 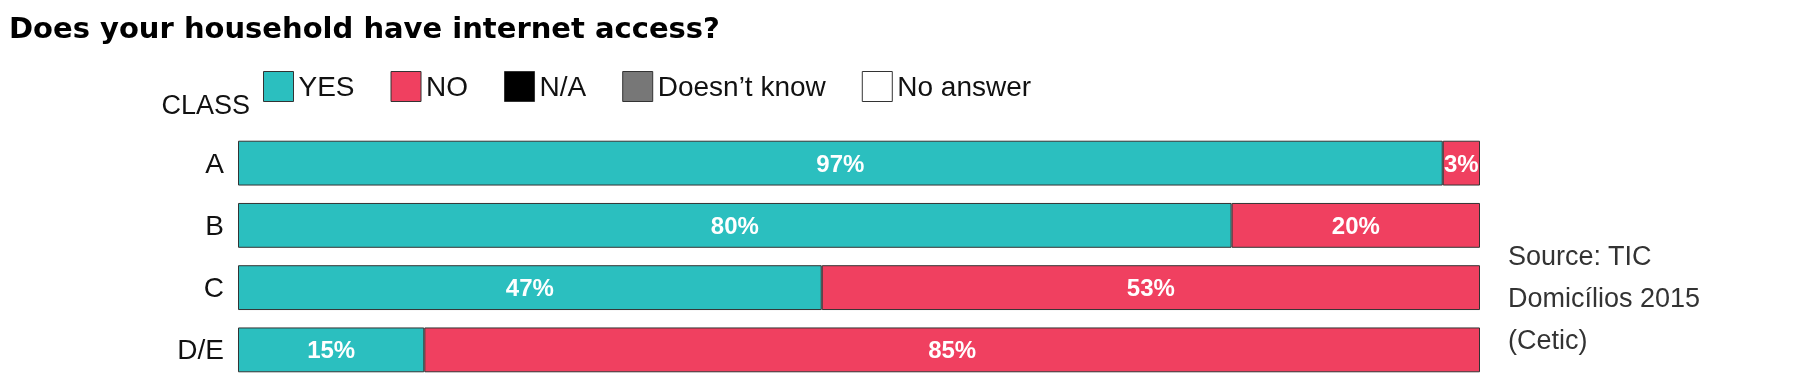 What do you see at coordinates (1150, 288) in the screenshot?
I see `data-label: 53%` at bounding box center [1150, 288].